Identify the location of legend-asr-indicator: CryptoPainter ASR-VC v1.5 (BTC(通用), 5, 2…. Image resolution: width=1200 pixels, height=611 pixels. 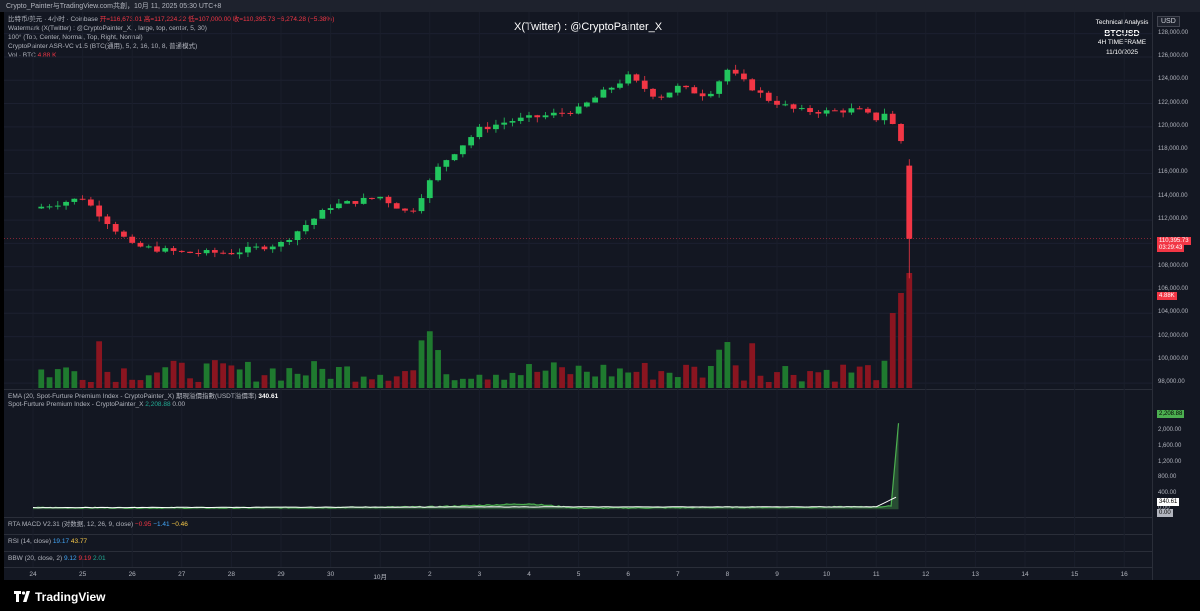
(103, 46).